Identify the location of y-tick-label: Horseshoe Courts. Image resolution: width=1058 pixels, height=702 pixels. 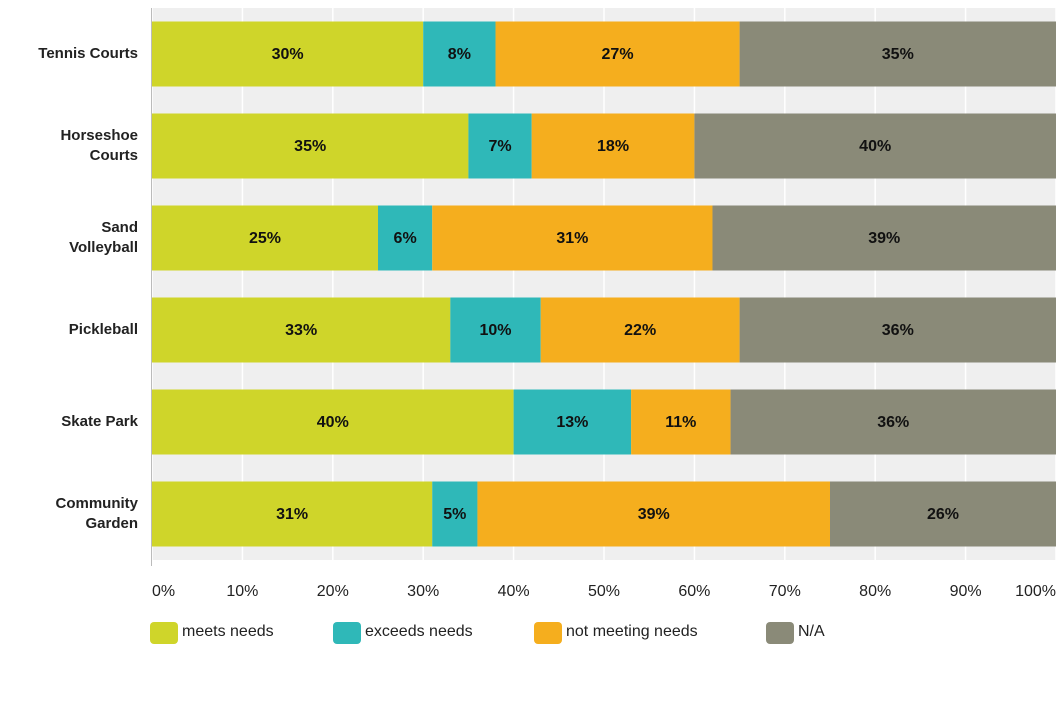
(99, 145).